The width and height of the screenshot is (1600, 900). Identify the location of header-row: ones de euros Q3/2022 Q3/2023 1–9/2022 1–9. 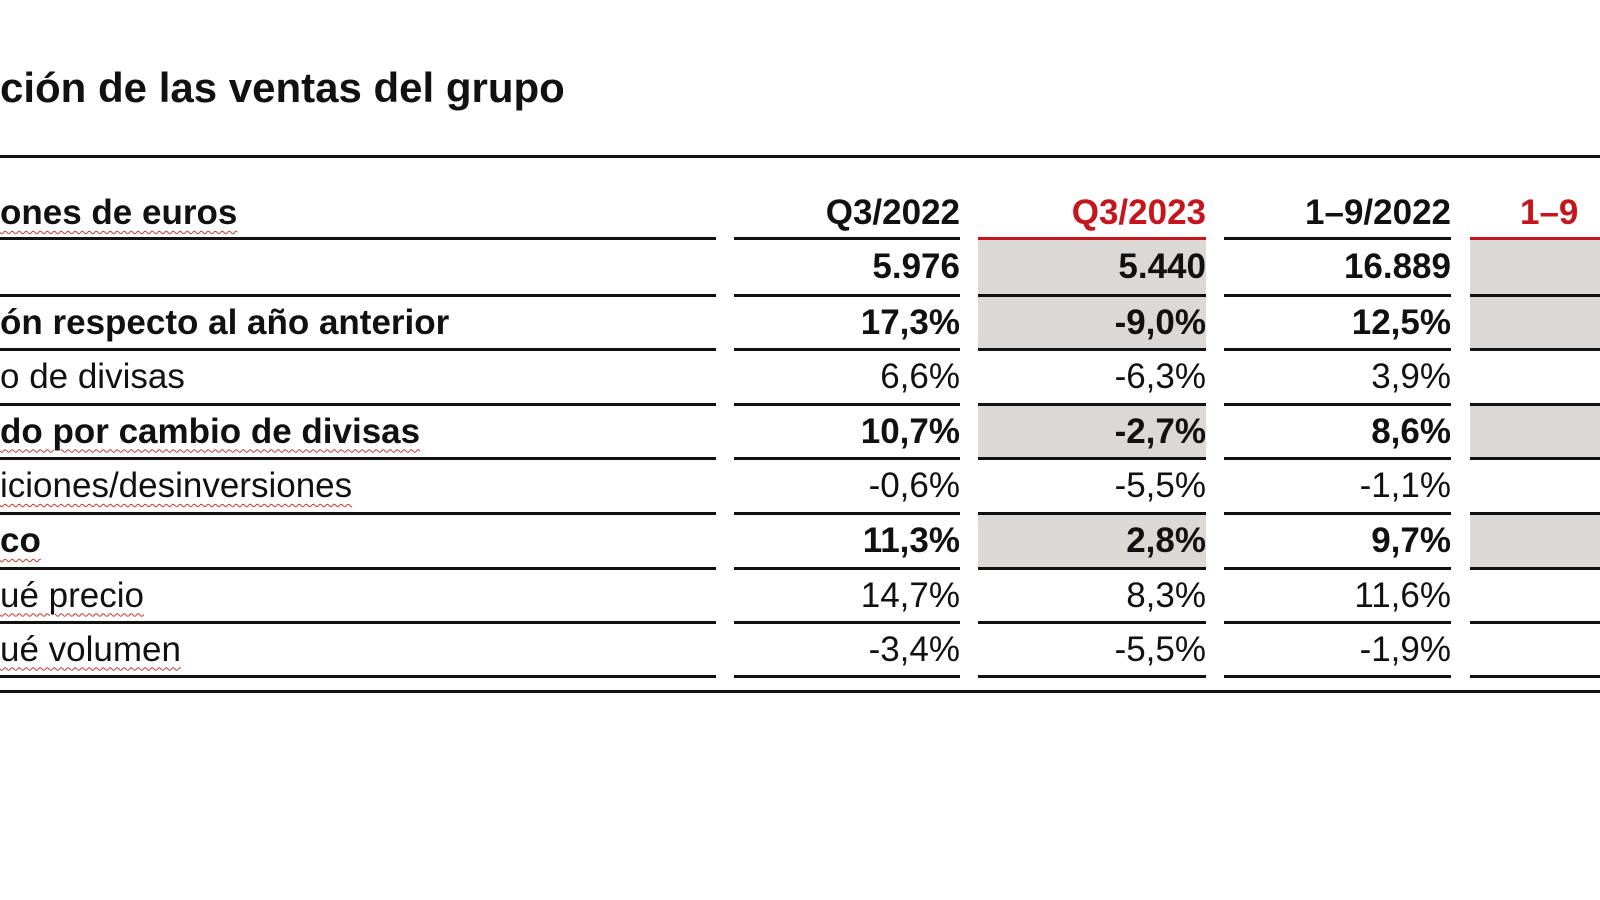
(800, 199).